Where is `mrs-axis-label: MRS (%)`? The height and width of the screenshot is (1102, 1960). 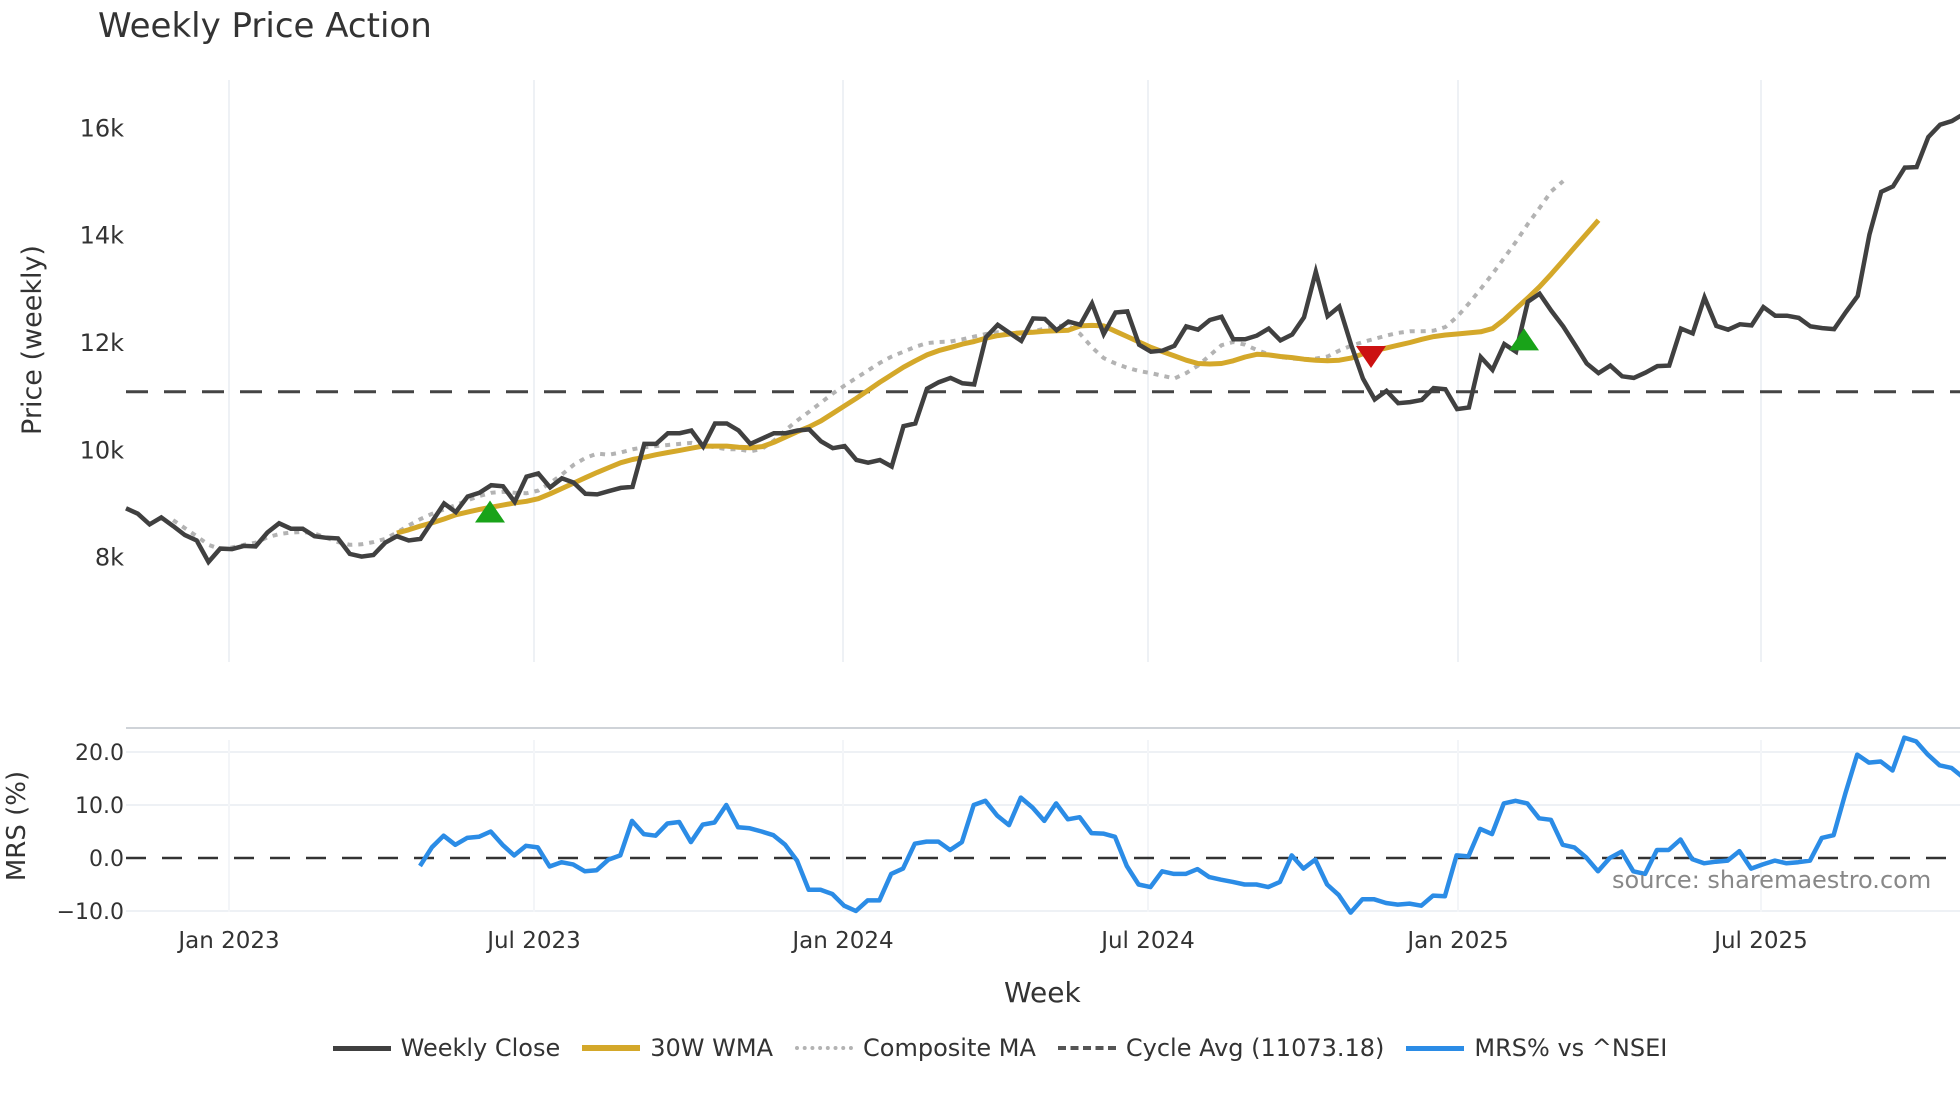
mrs-axis-label: MRS (%) is located at coordinates (17, 826).